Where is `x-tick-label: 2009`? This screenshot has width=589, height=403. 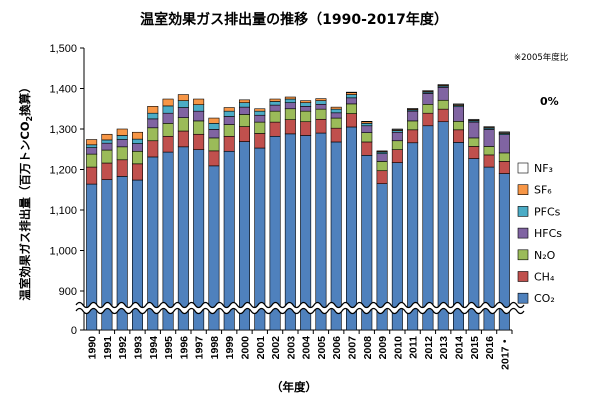
x-tick-label: 2009 is located at coordinates (383, 348).